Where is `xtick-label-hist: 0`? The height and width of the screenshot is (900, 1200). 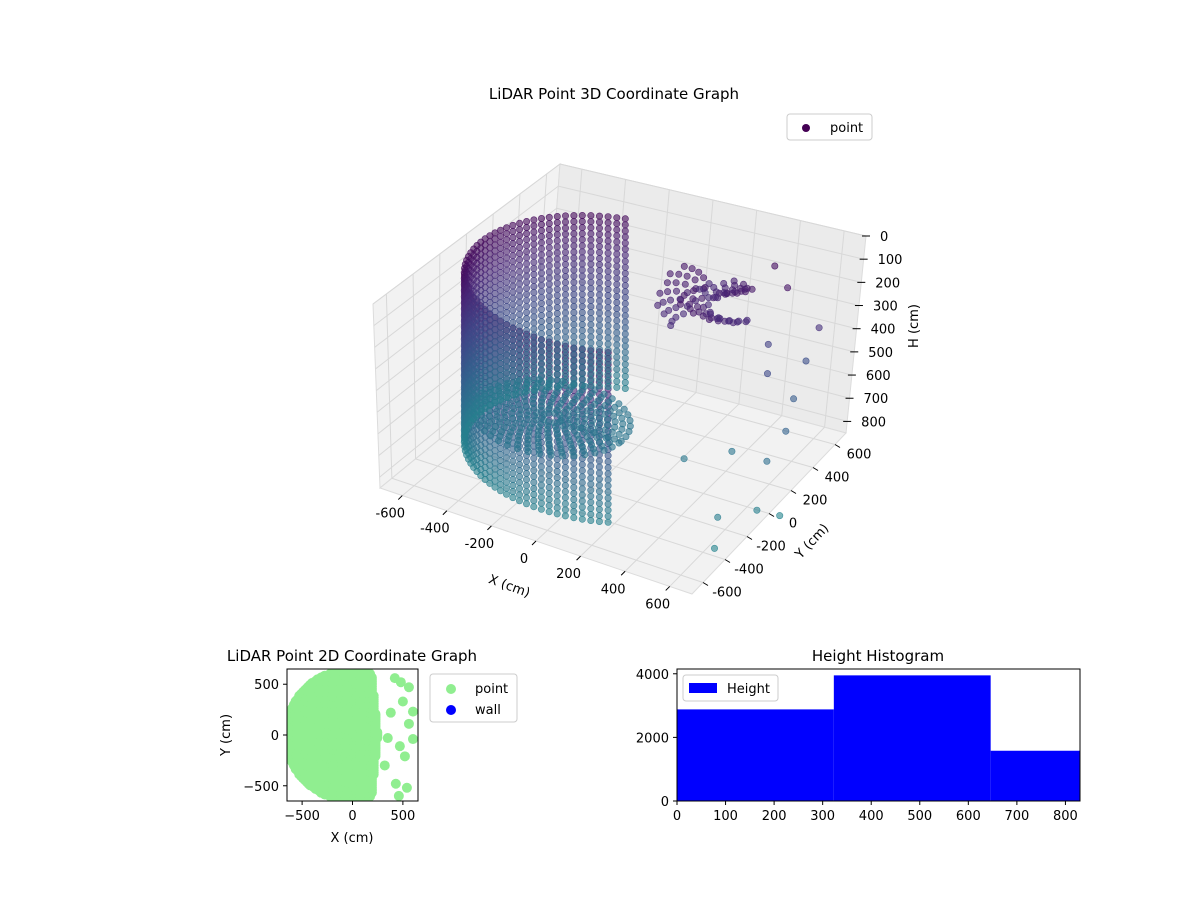 xtick-label-hist: 0 is located at coordinates (677, 816).